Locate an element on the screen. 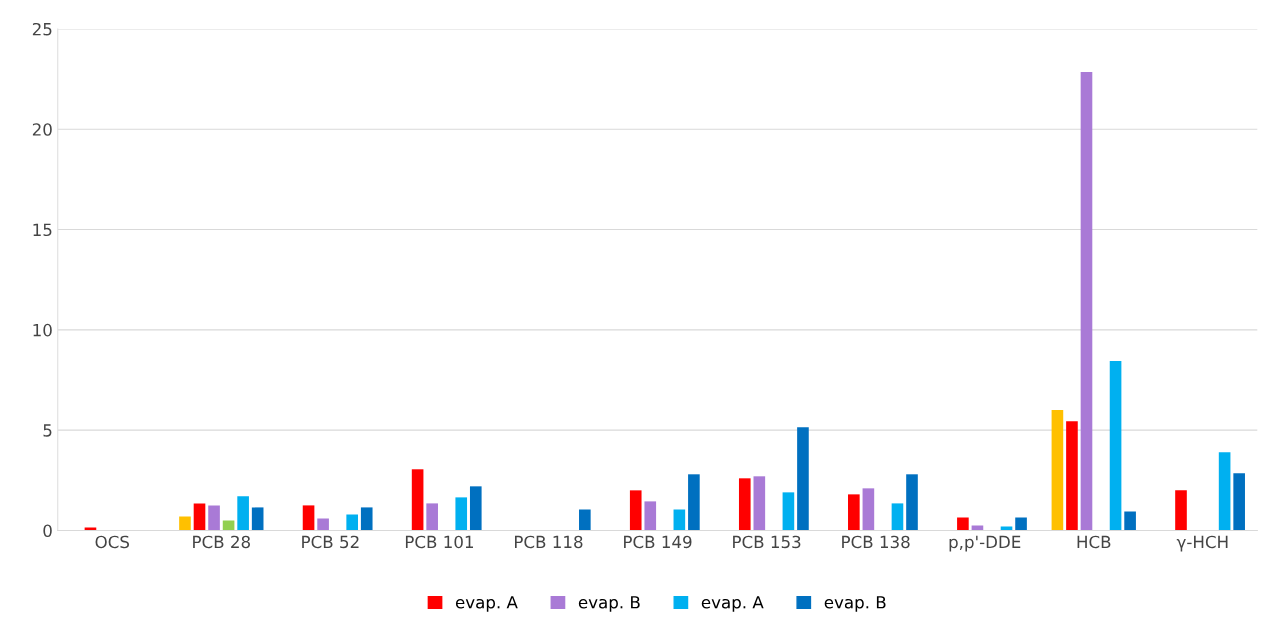  x-tick-label: OCS is located at coordinates (112, 542).